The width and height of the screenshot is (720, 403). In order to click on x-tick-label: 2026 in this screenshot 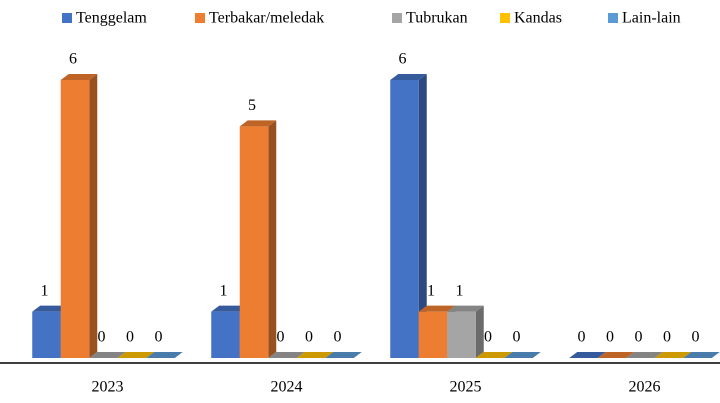, I will do `click(645, 387)`.